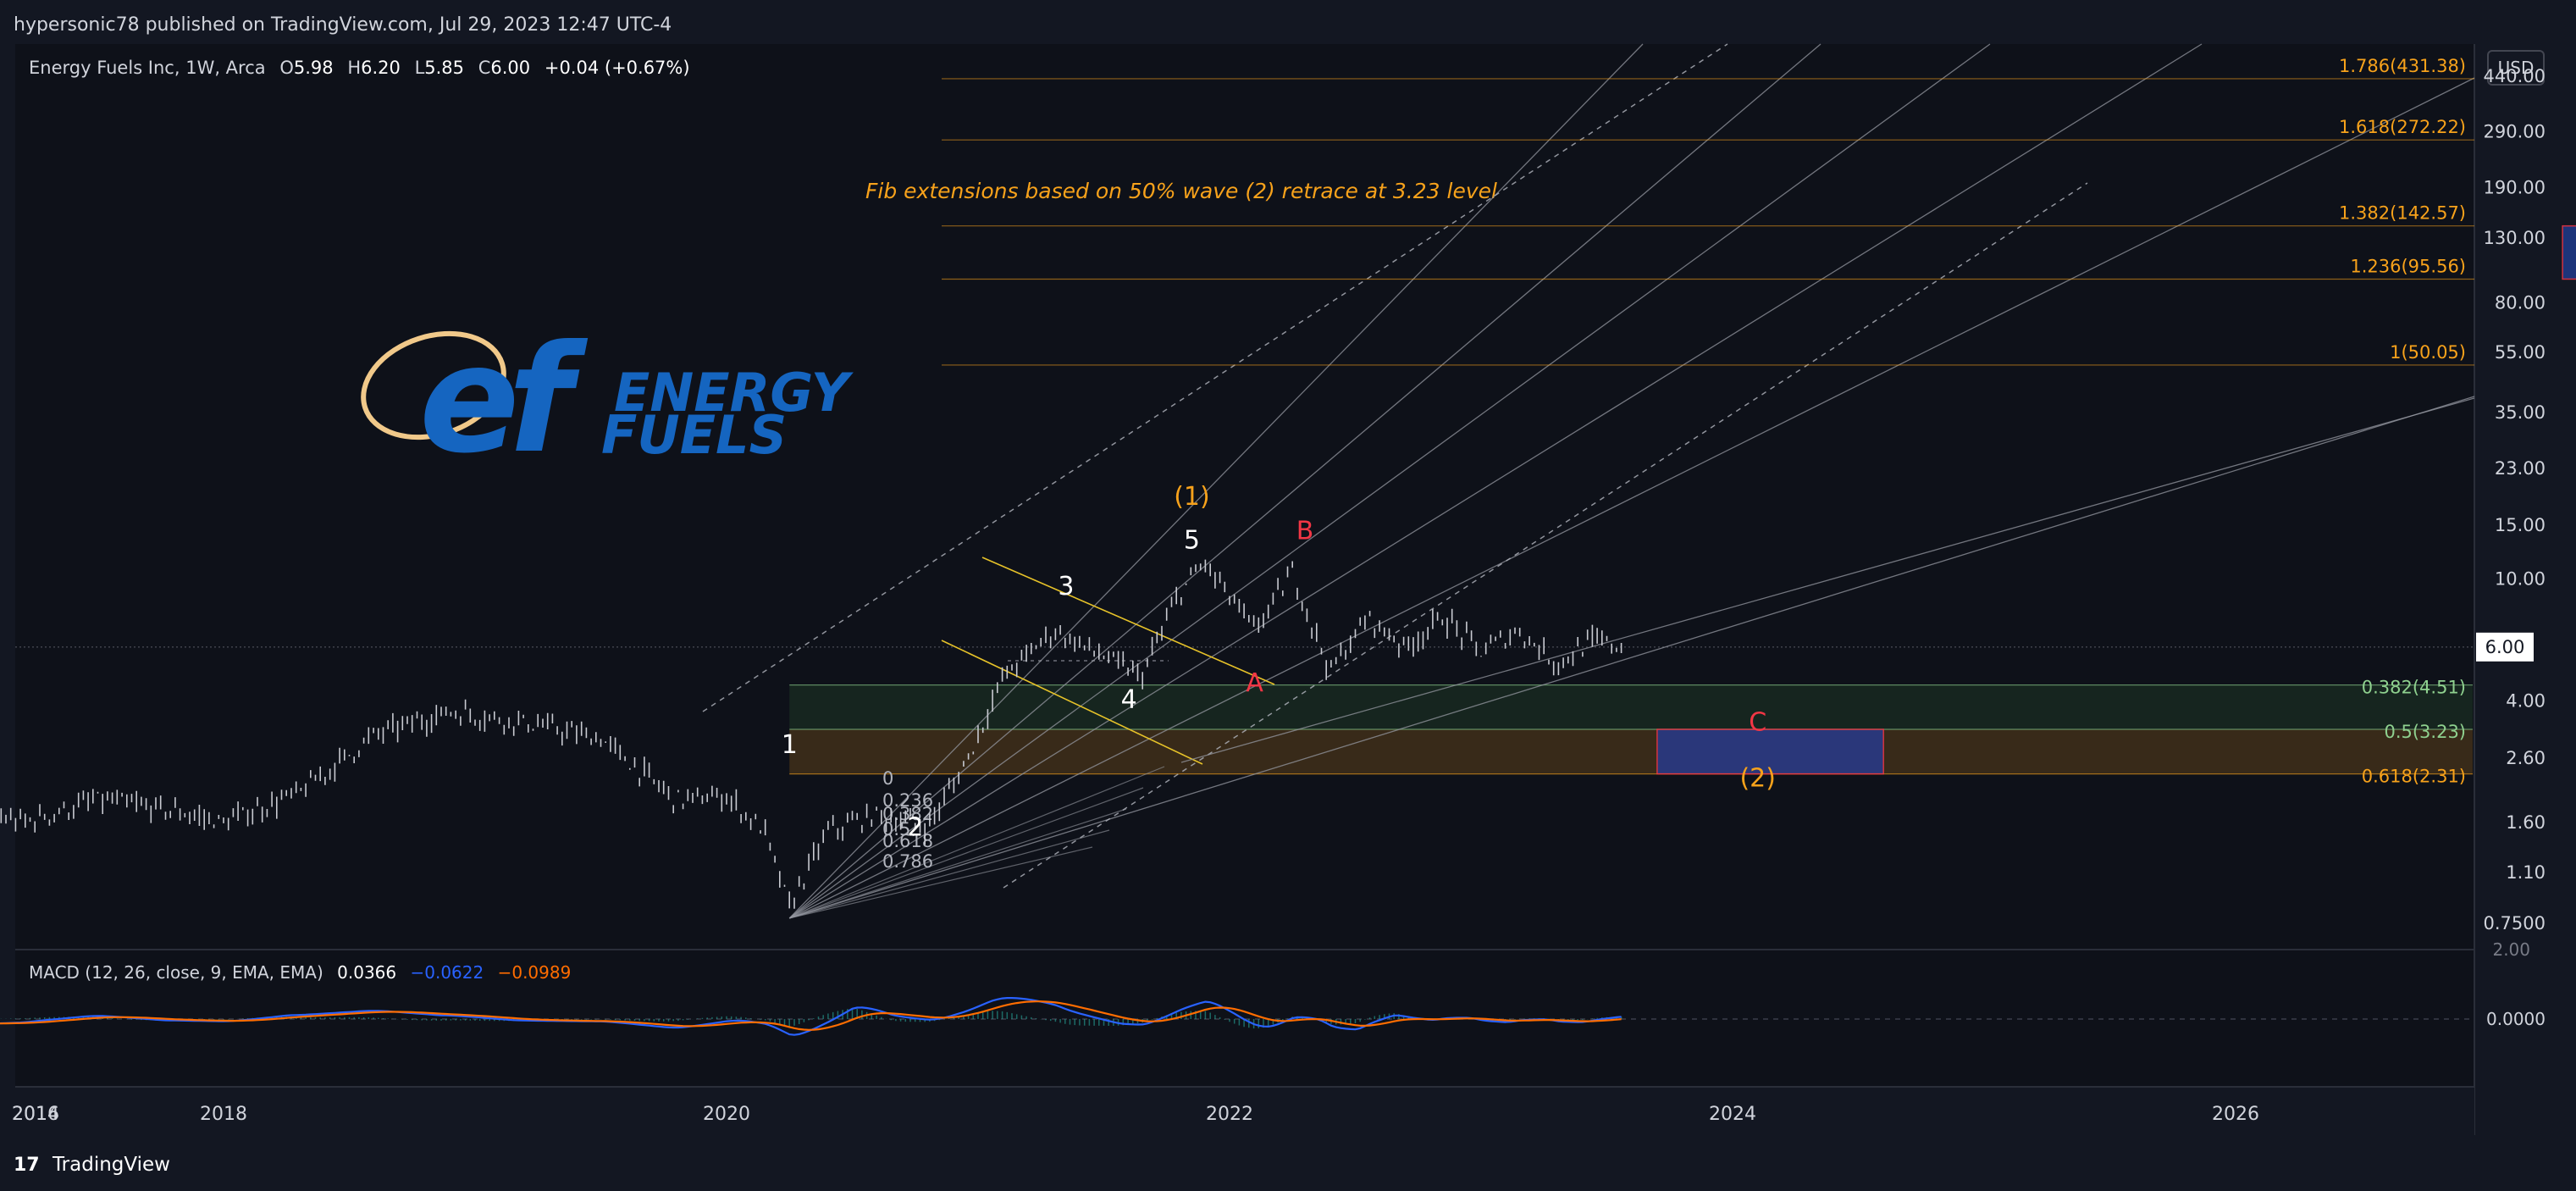  I want to click on wave-2-target-box, so click(1770, 751).